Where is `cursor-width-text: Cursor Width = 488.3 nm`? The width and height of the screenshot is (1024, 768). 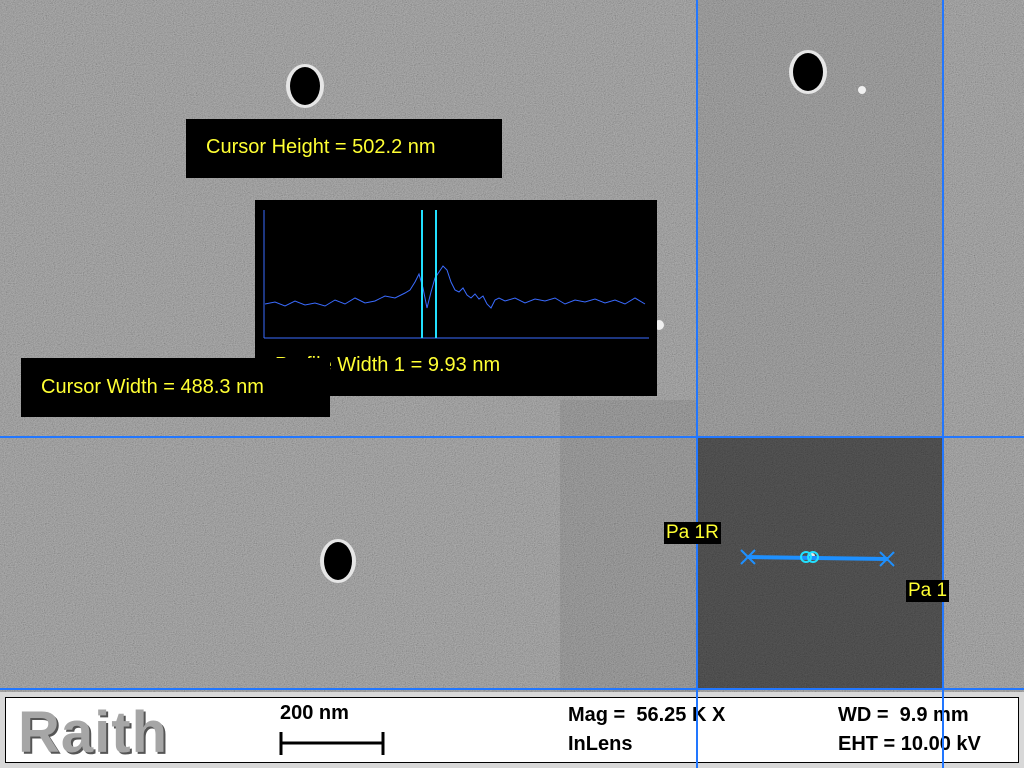 cursor-width-text: Cursor Width = 488.3 nm is located at coordinates (152, 387).